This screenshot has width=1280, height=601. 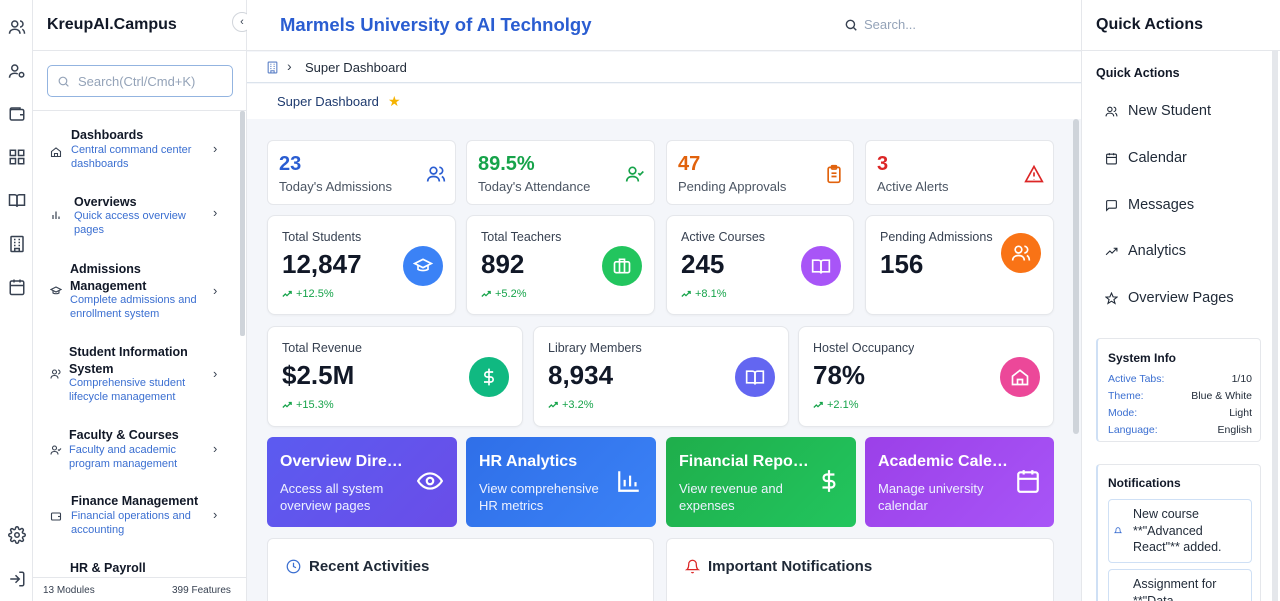 I want to click on stat-card-hostel-occupancy: Hostel Occupancy 78% +2.1%, so click(x=926, y=376).